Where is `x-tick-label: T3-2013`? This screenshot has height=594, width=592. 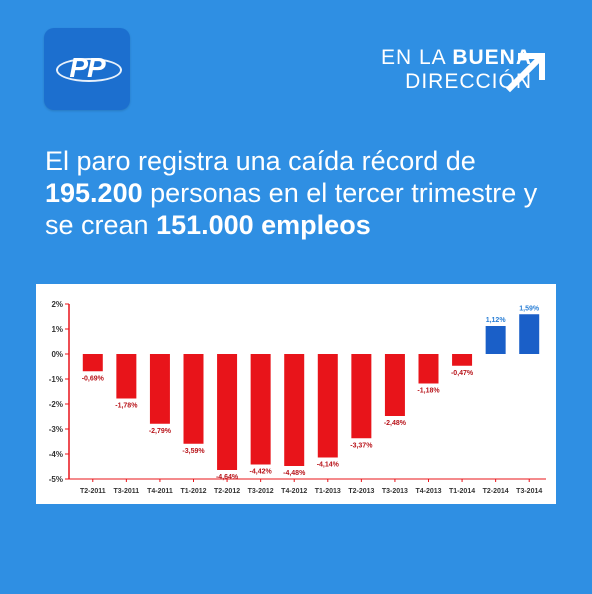 x-tick-label: T3-2013 is located at coordinates (395, 491).